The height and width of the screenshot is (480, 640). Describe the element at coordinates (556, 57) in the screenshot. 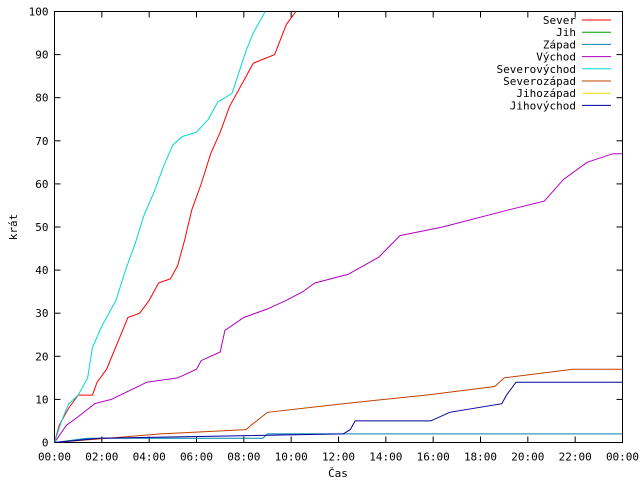

I see `legend-label: Východ` at that location.